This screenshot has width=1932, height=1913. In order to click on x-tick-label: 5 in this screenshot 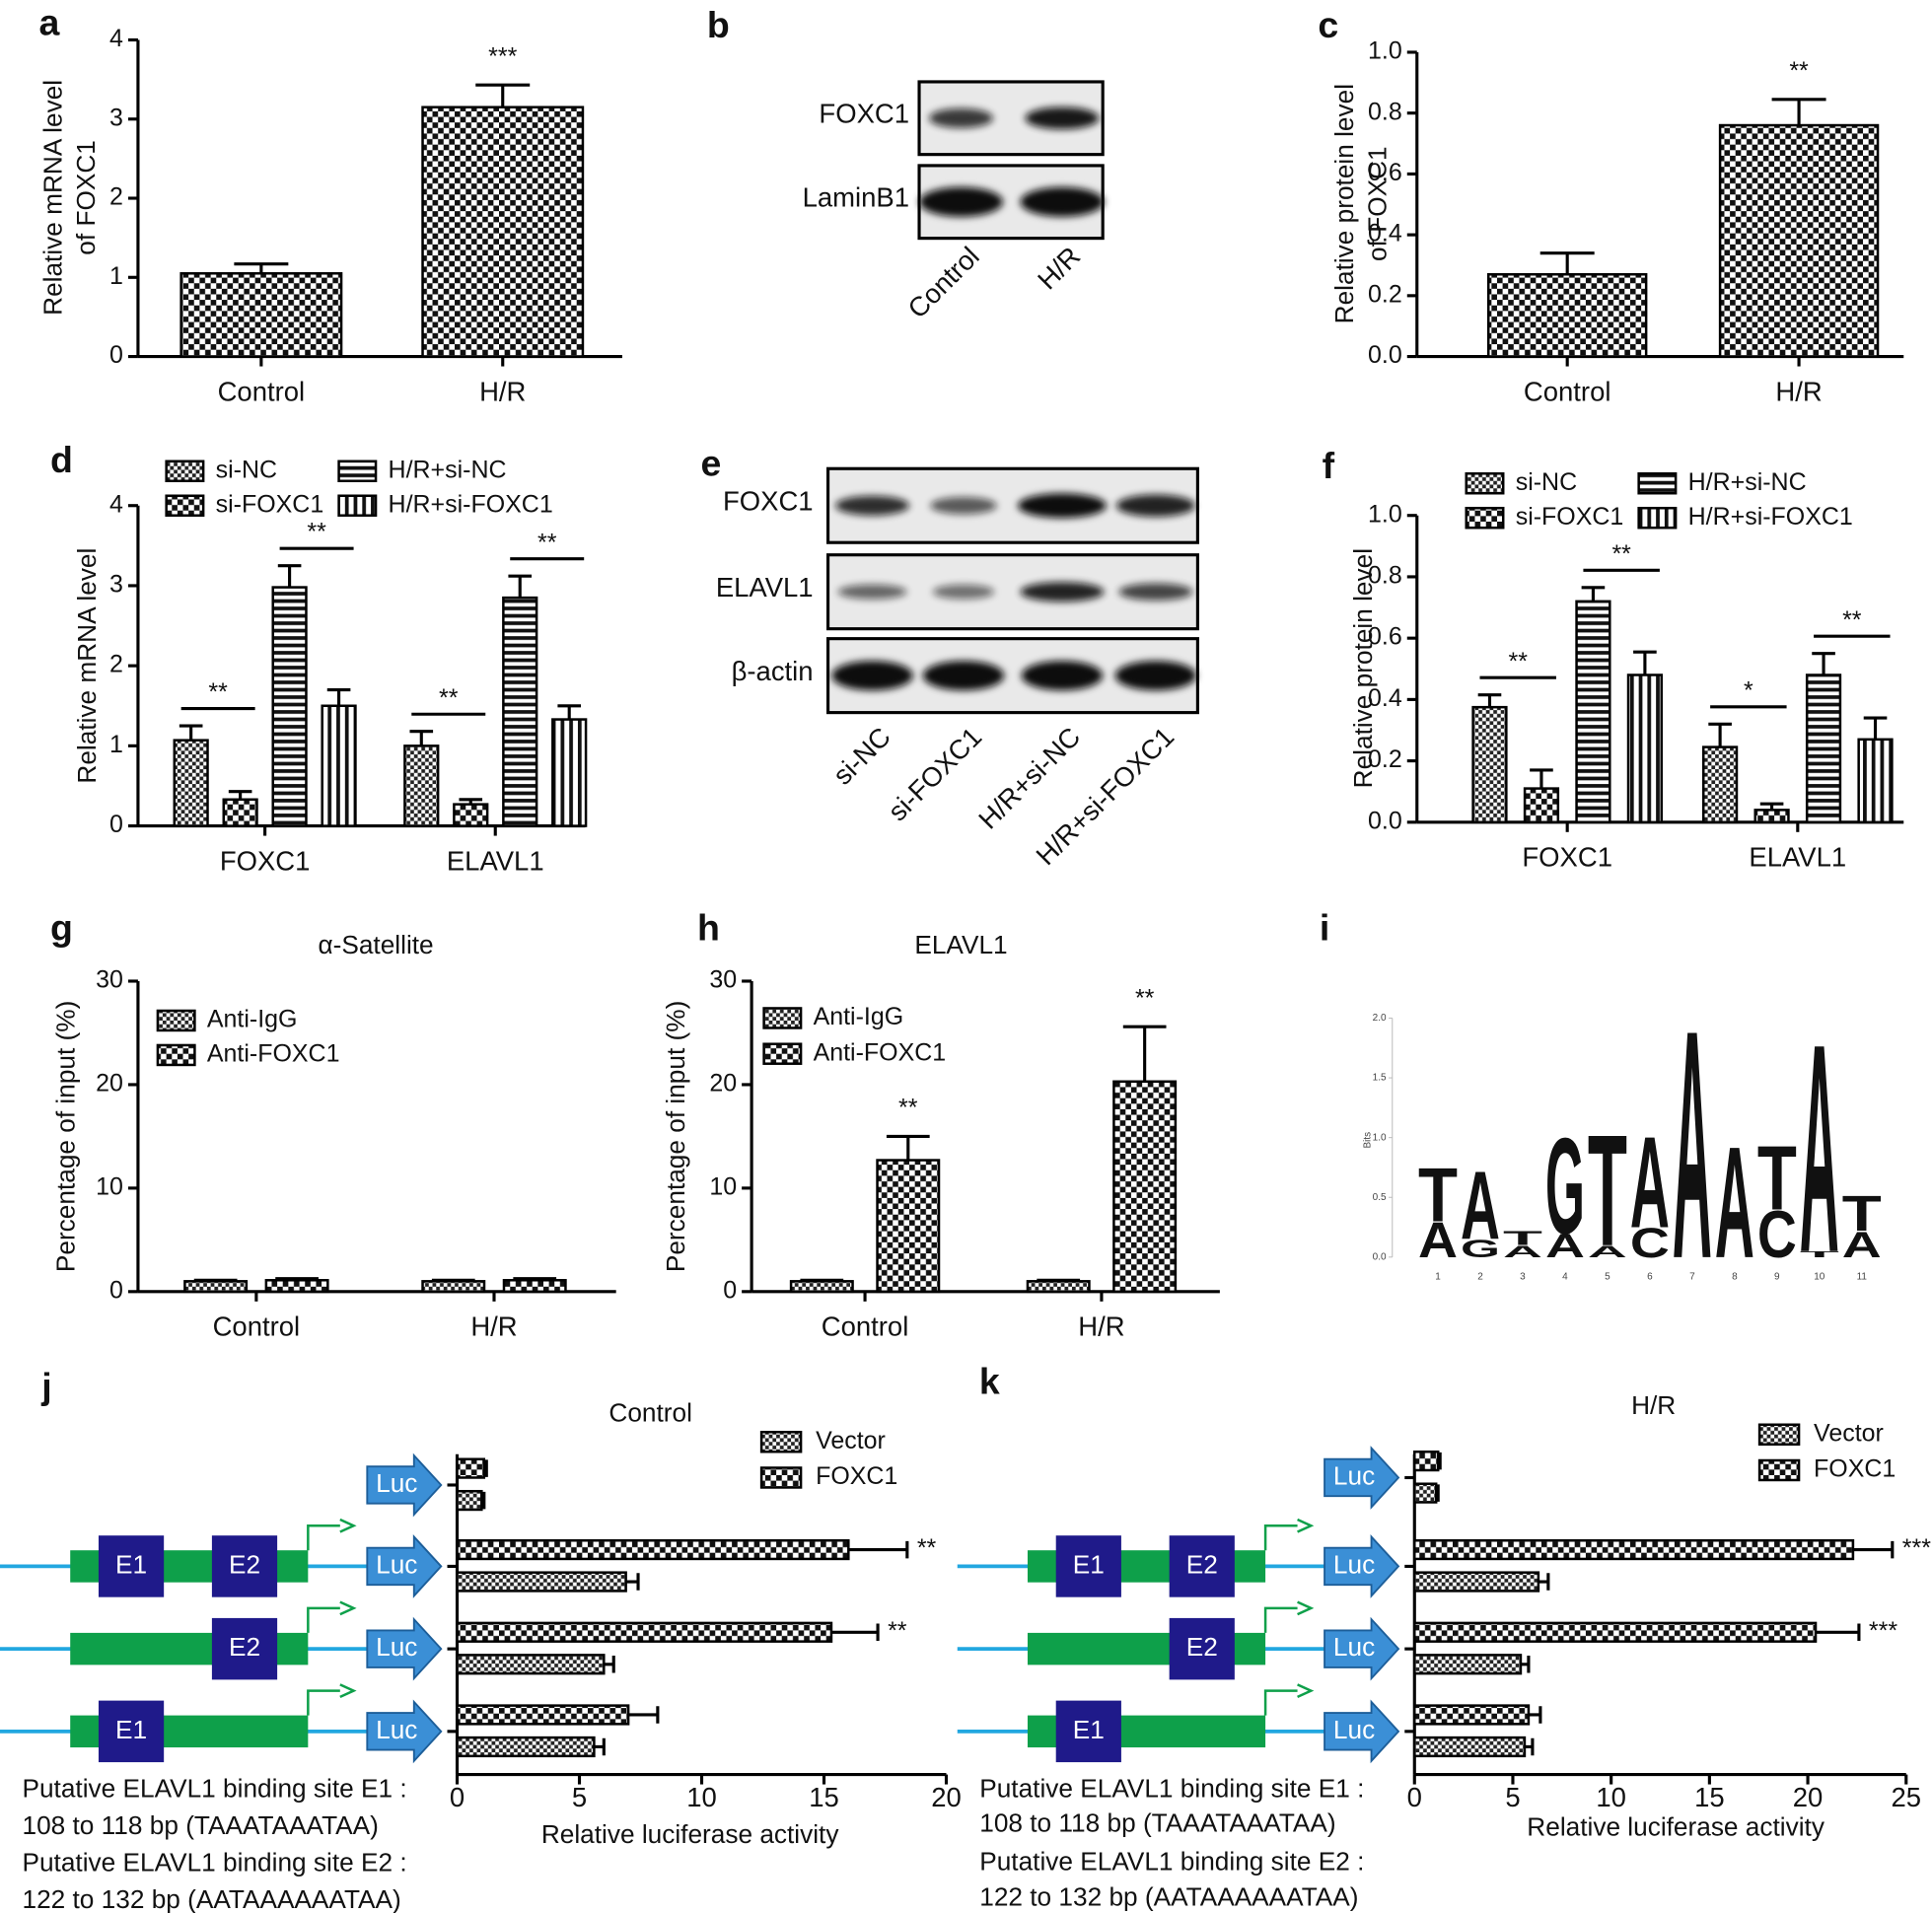, I will do `click(579, 1797)`.